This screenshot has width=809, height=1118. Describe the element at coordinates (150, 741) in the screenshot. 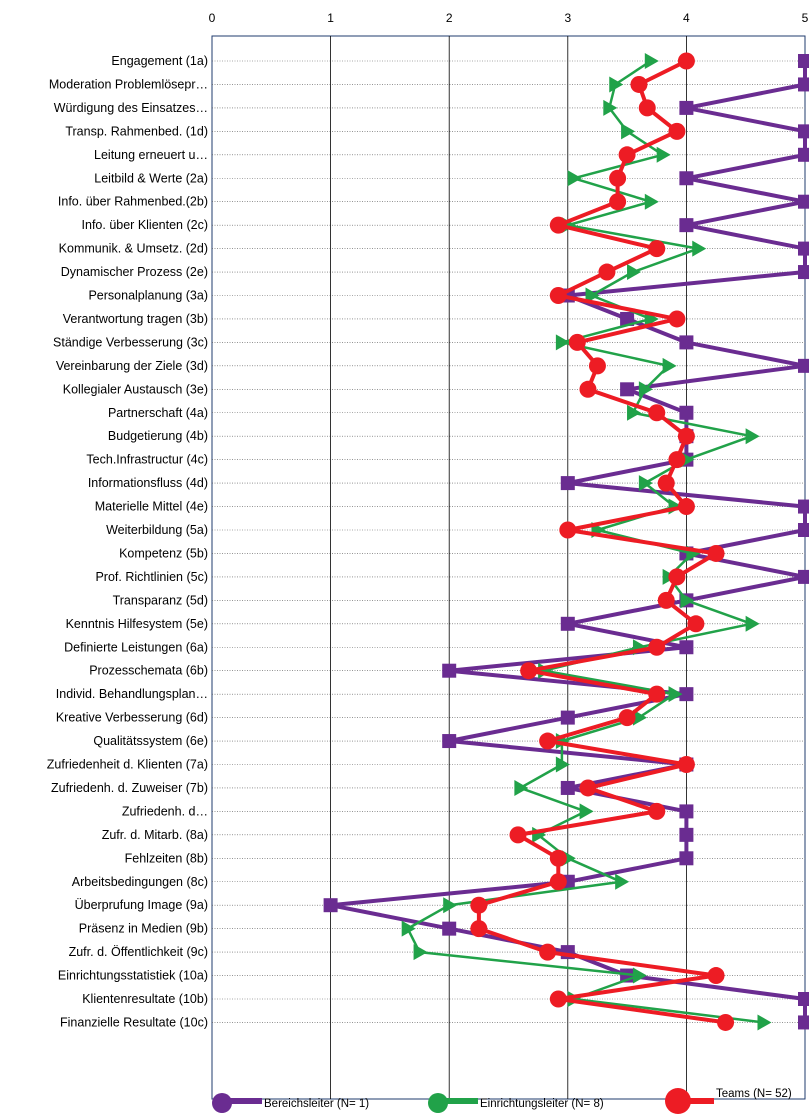

I see `category-label: Qualitätssystem (6e)` at that location.